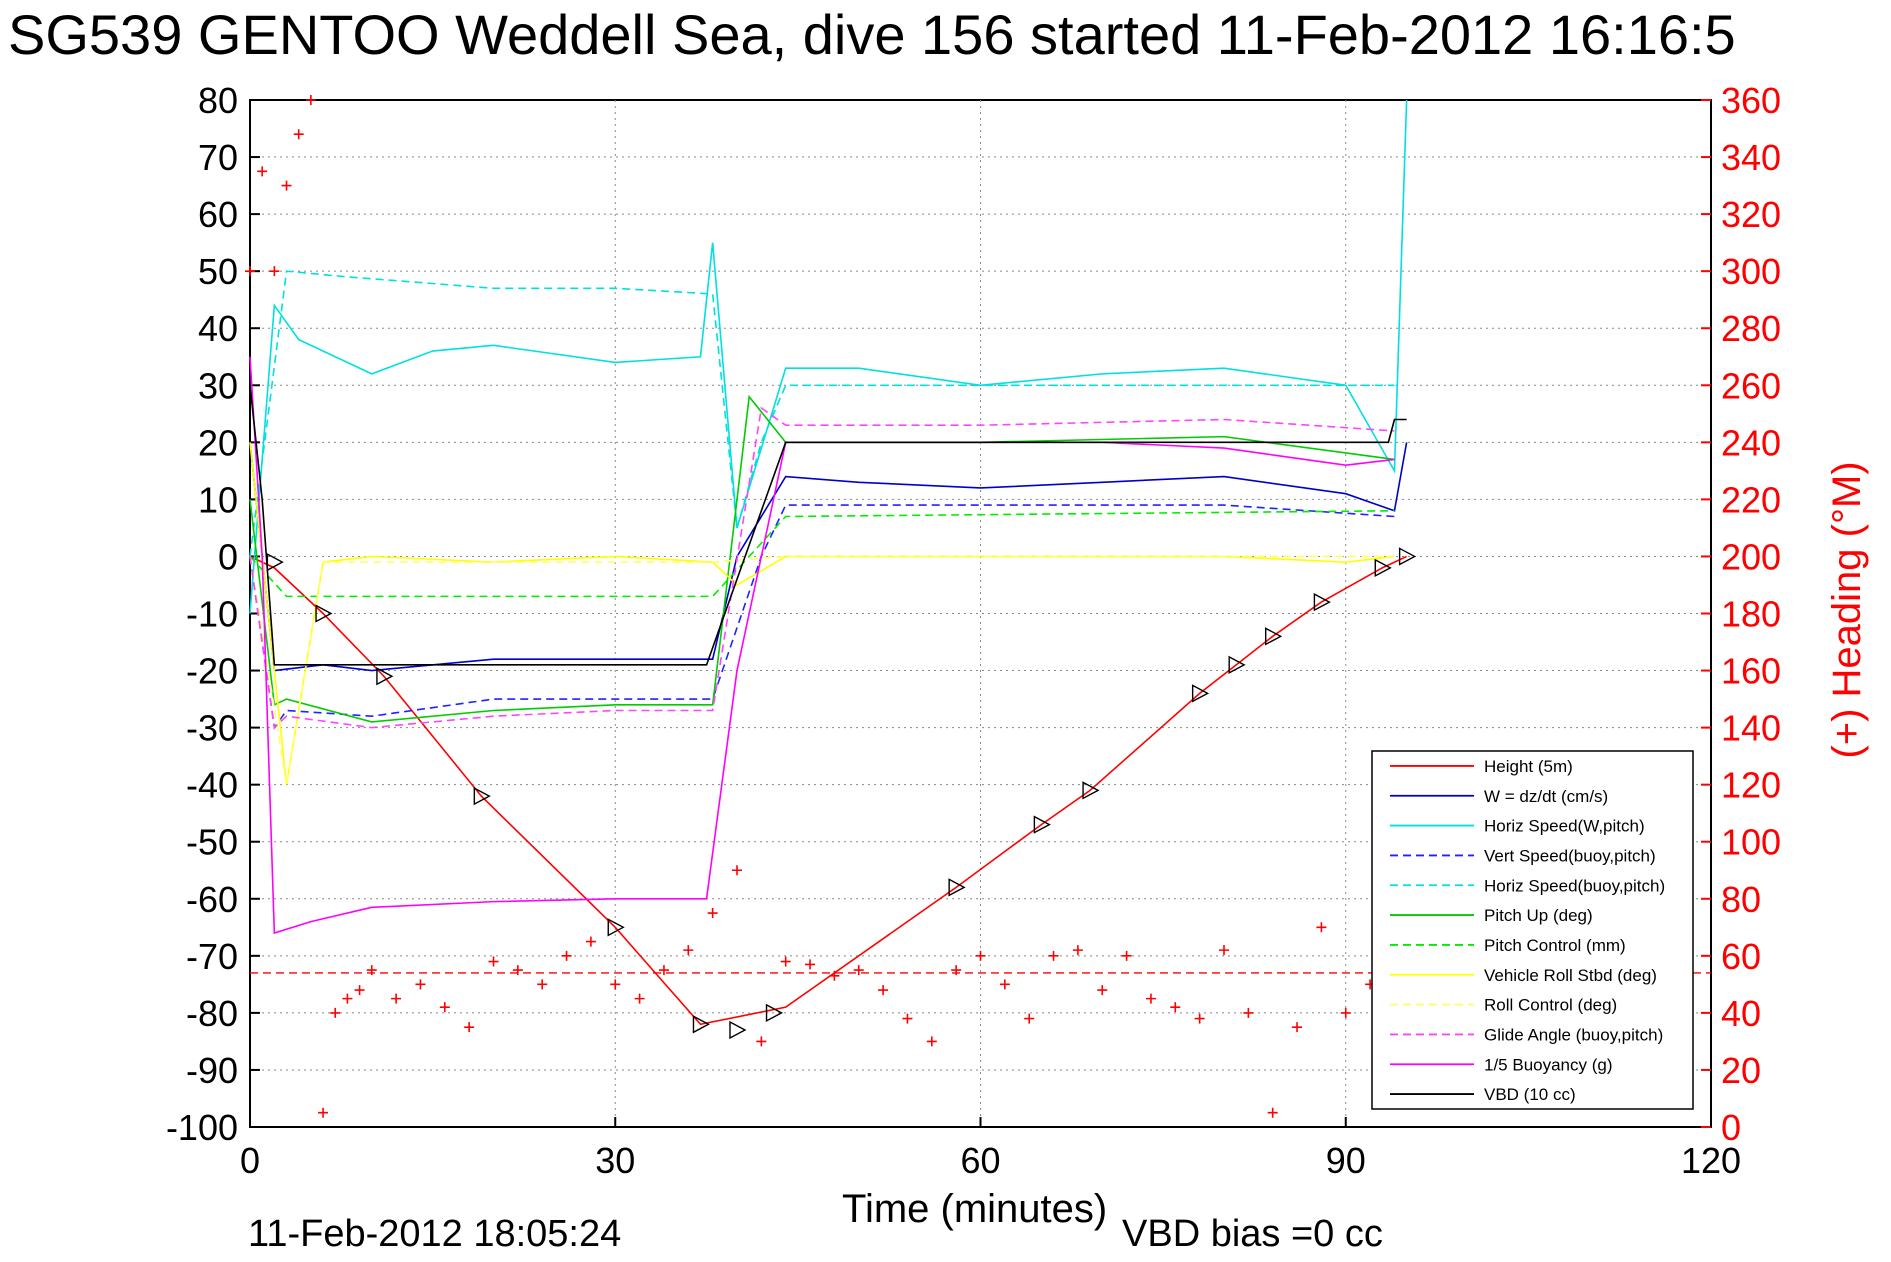 This screenshot has height=1262, width=1891. What do you see at coordinates (1573, 1034) in the screenshot?
I see `legend-label: Glide Angle (buoy,pitch)` at bounding box center [1573, 1034].